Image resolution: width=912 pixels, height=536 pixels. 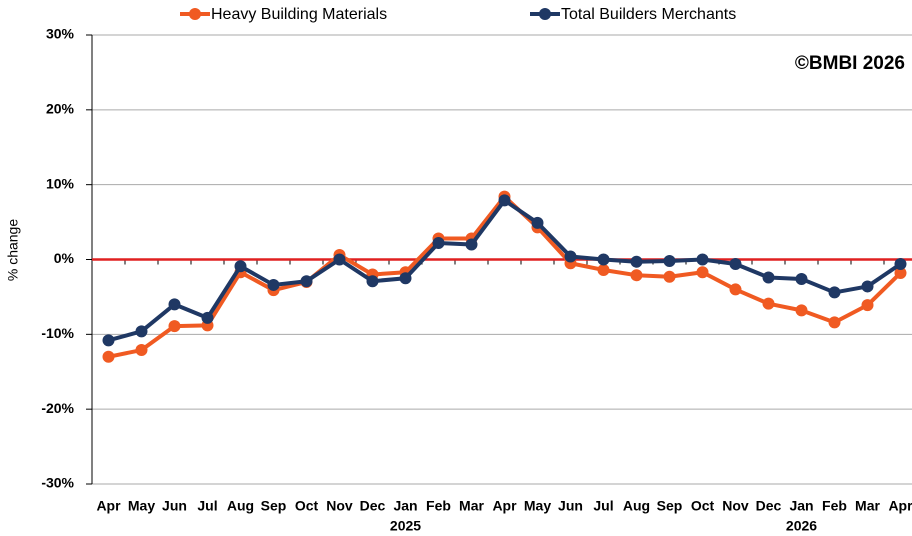 What do you see at coordinates (57, 483) in the screenshot?
I see `y-tick-label: -30%` at bounding box center [57, 483].